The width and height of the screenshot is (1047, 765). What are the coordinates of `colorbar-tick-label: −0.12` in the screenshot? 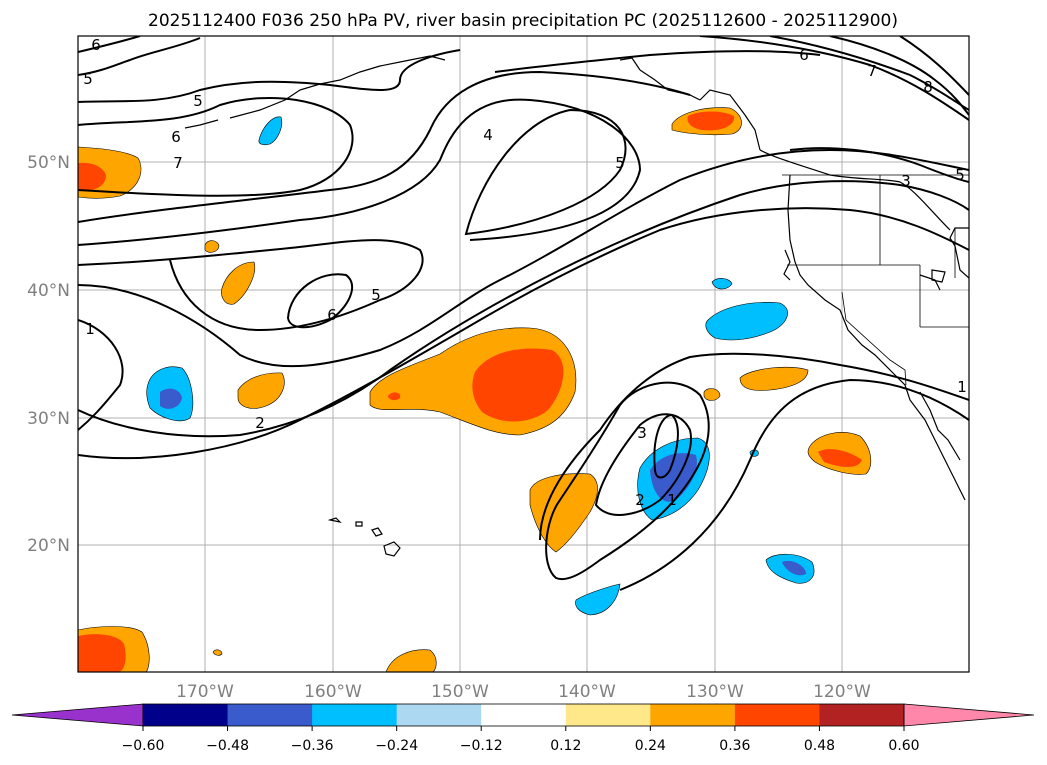 It's located at (481, 746).